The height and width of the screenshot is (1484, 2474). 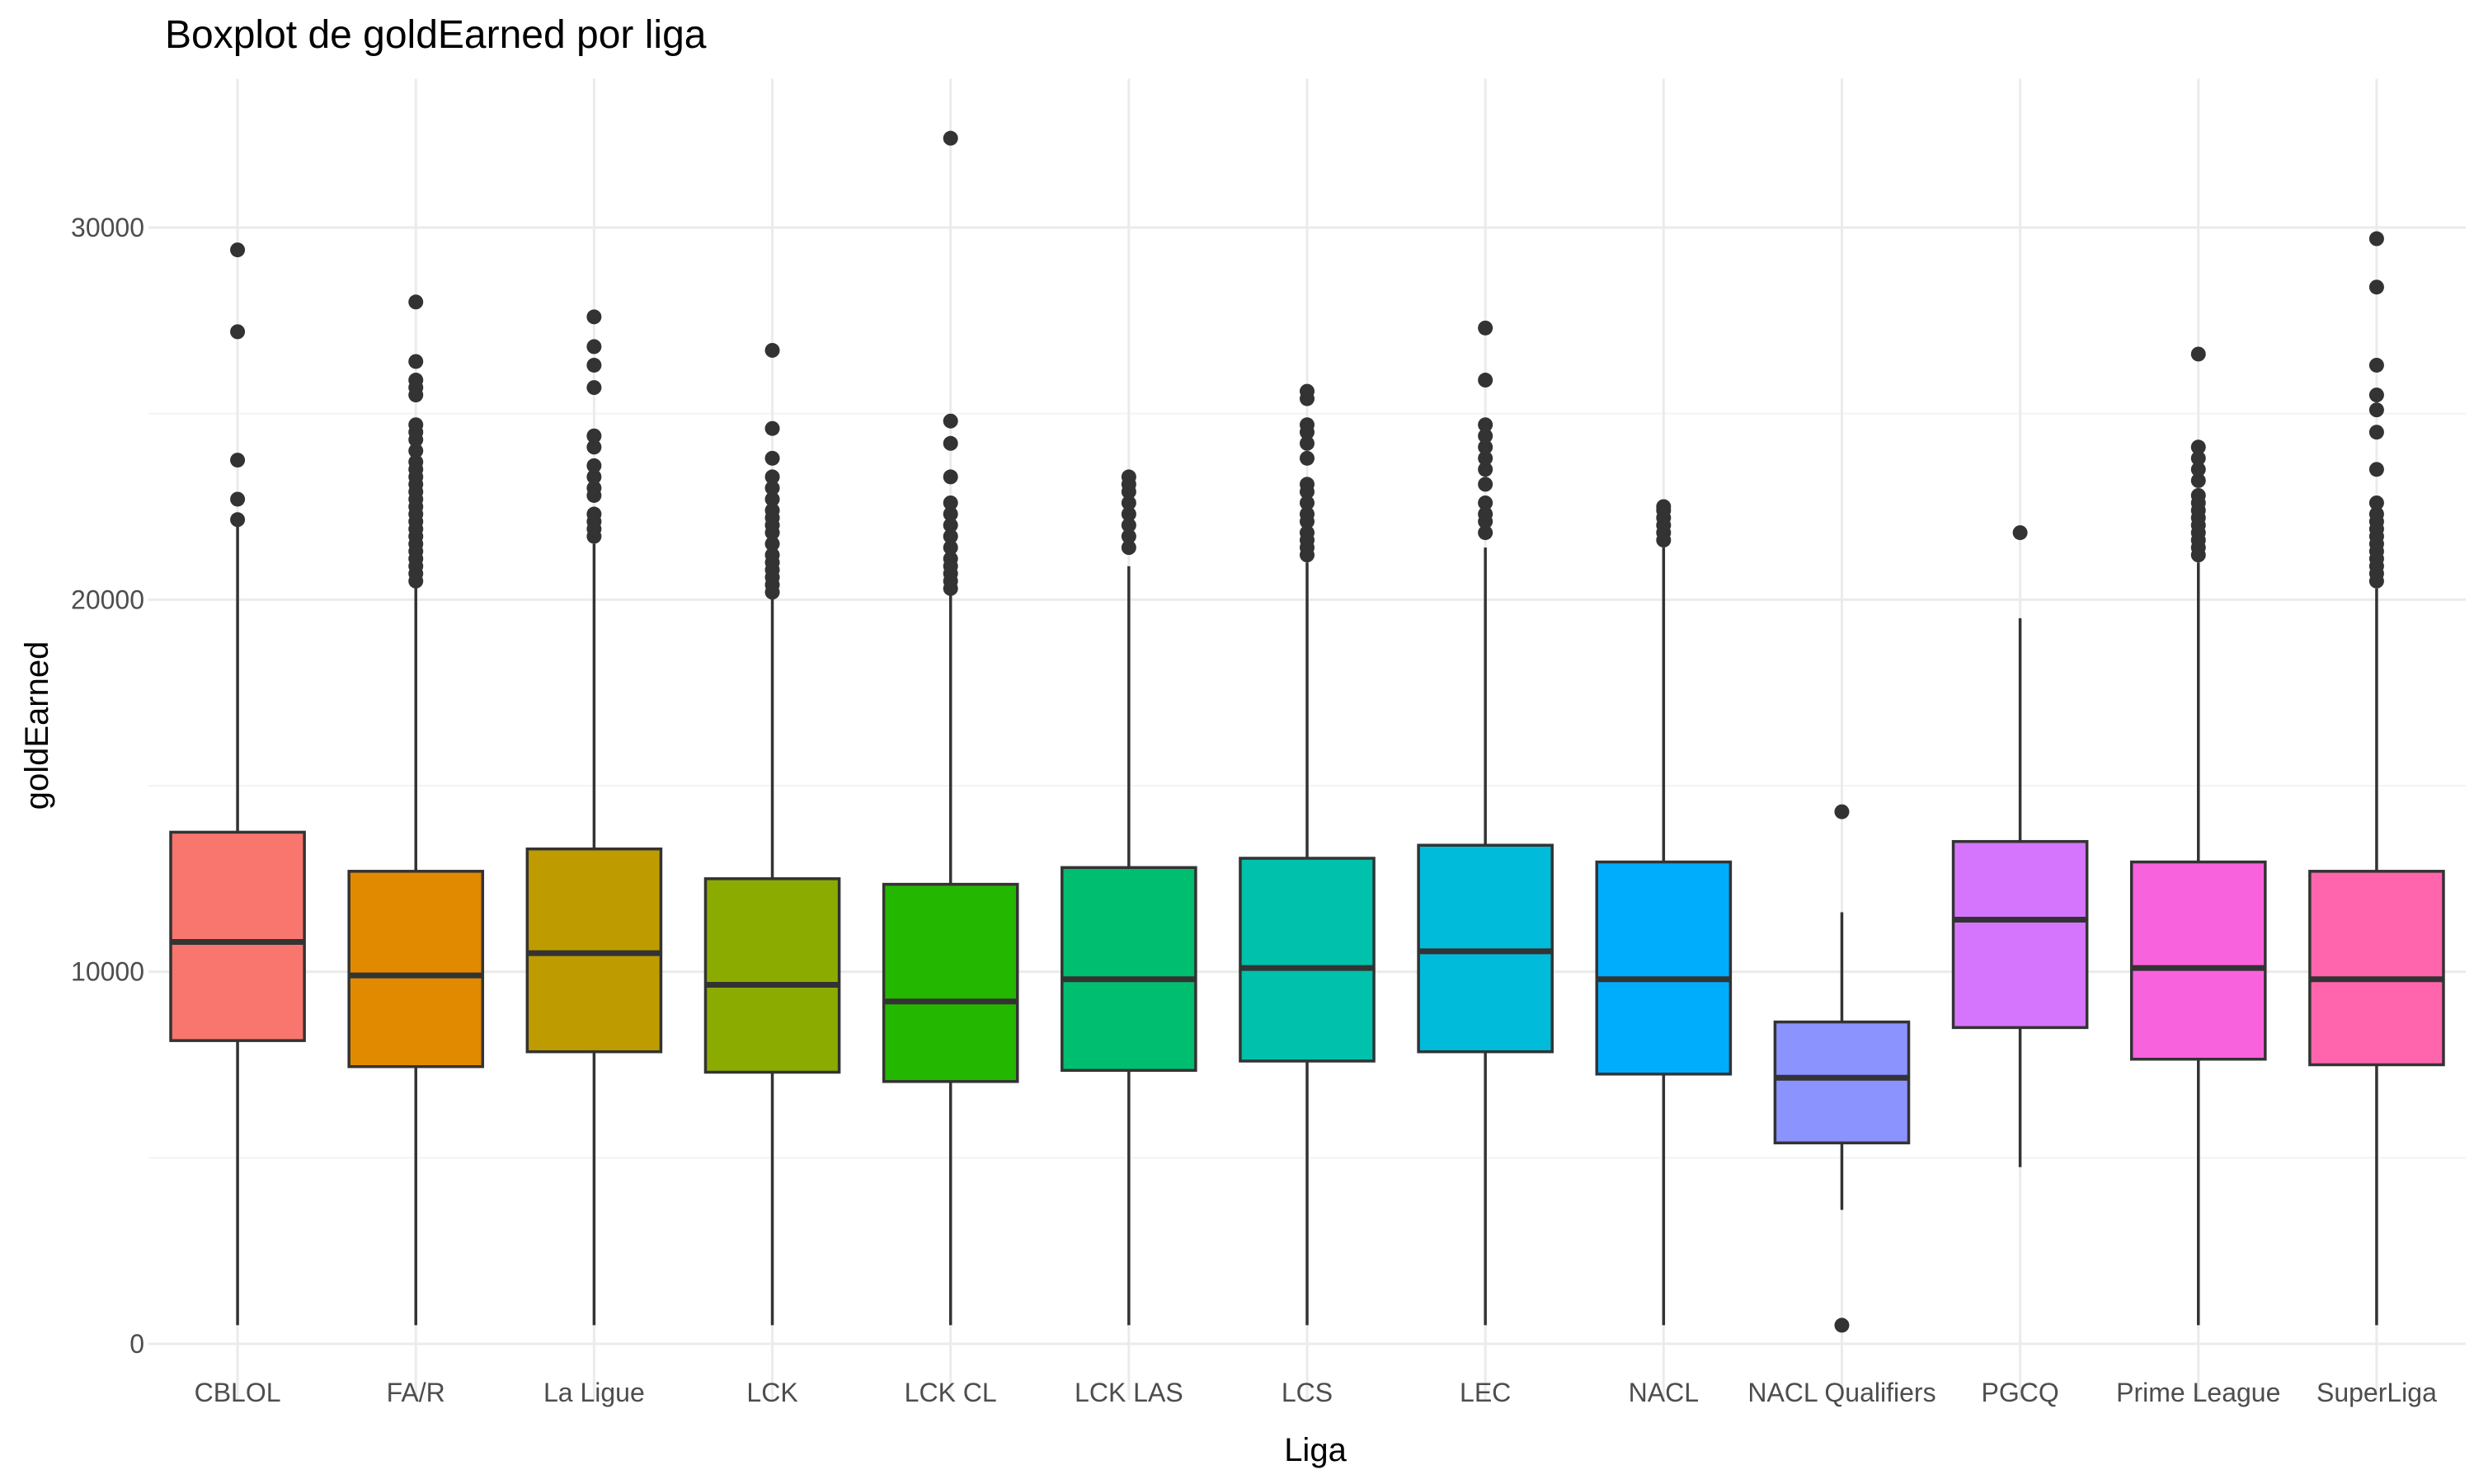 I want to click on x-tick-label: NACL, so click(x=1664, y=1392).